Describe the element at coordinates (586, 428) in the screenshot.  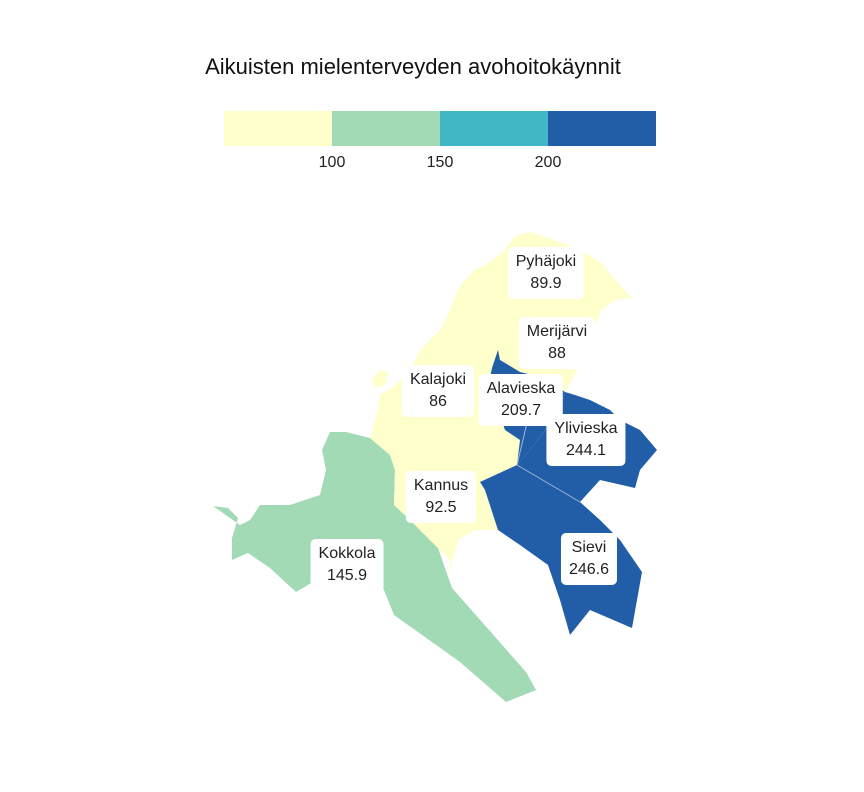
I see `region-name: Ylivieska` at that location.